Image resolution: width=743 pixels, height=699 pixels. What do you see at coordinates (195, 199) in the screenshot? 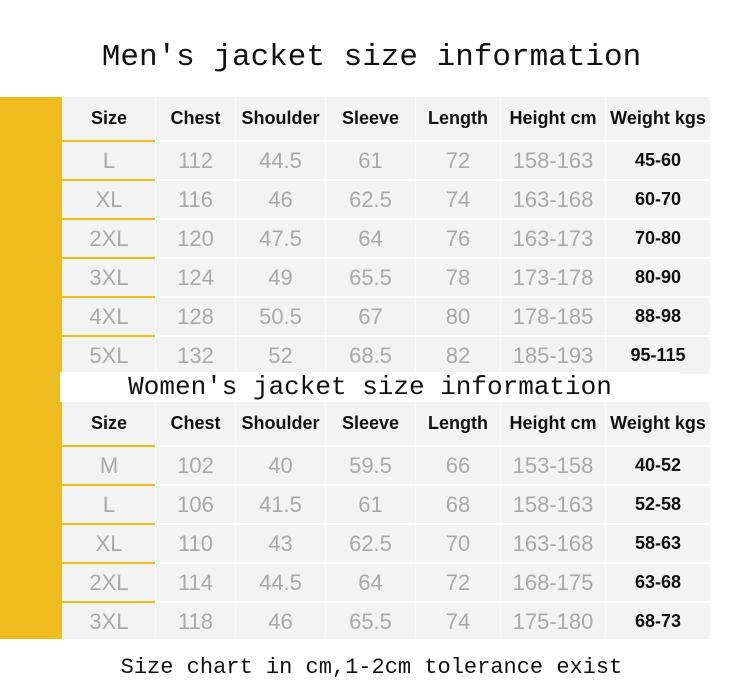
I see `table-cell: 116` at bounding box center [195, 199].